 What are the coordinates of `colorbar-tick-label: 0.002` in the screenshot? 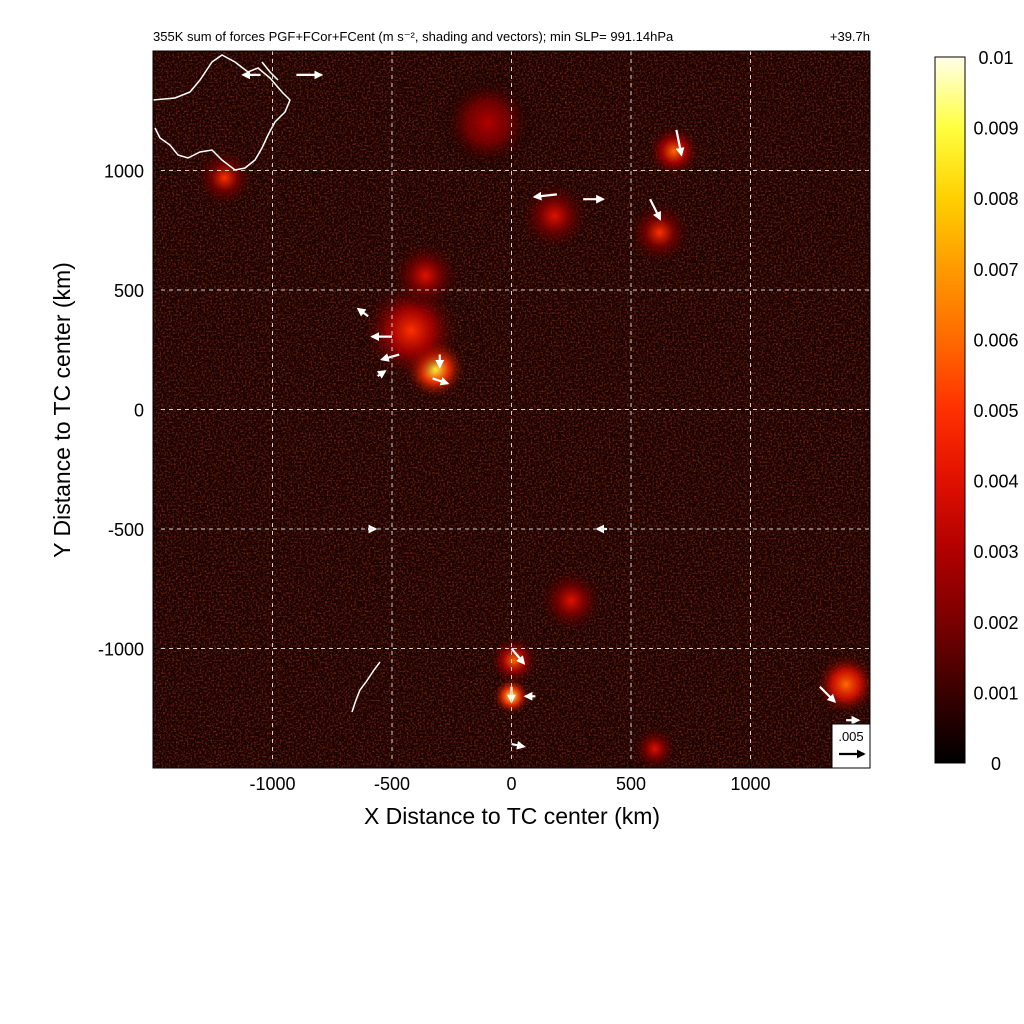 It's located at (995, 623).